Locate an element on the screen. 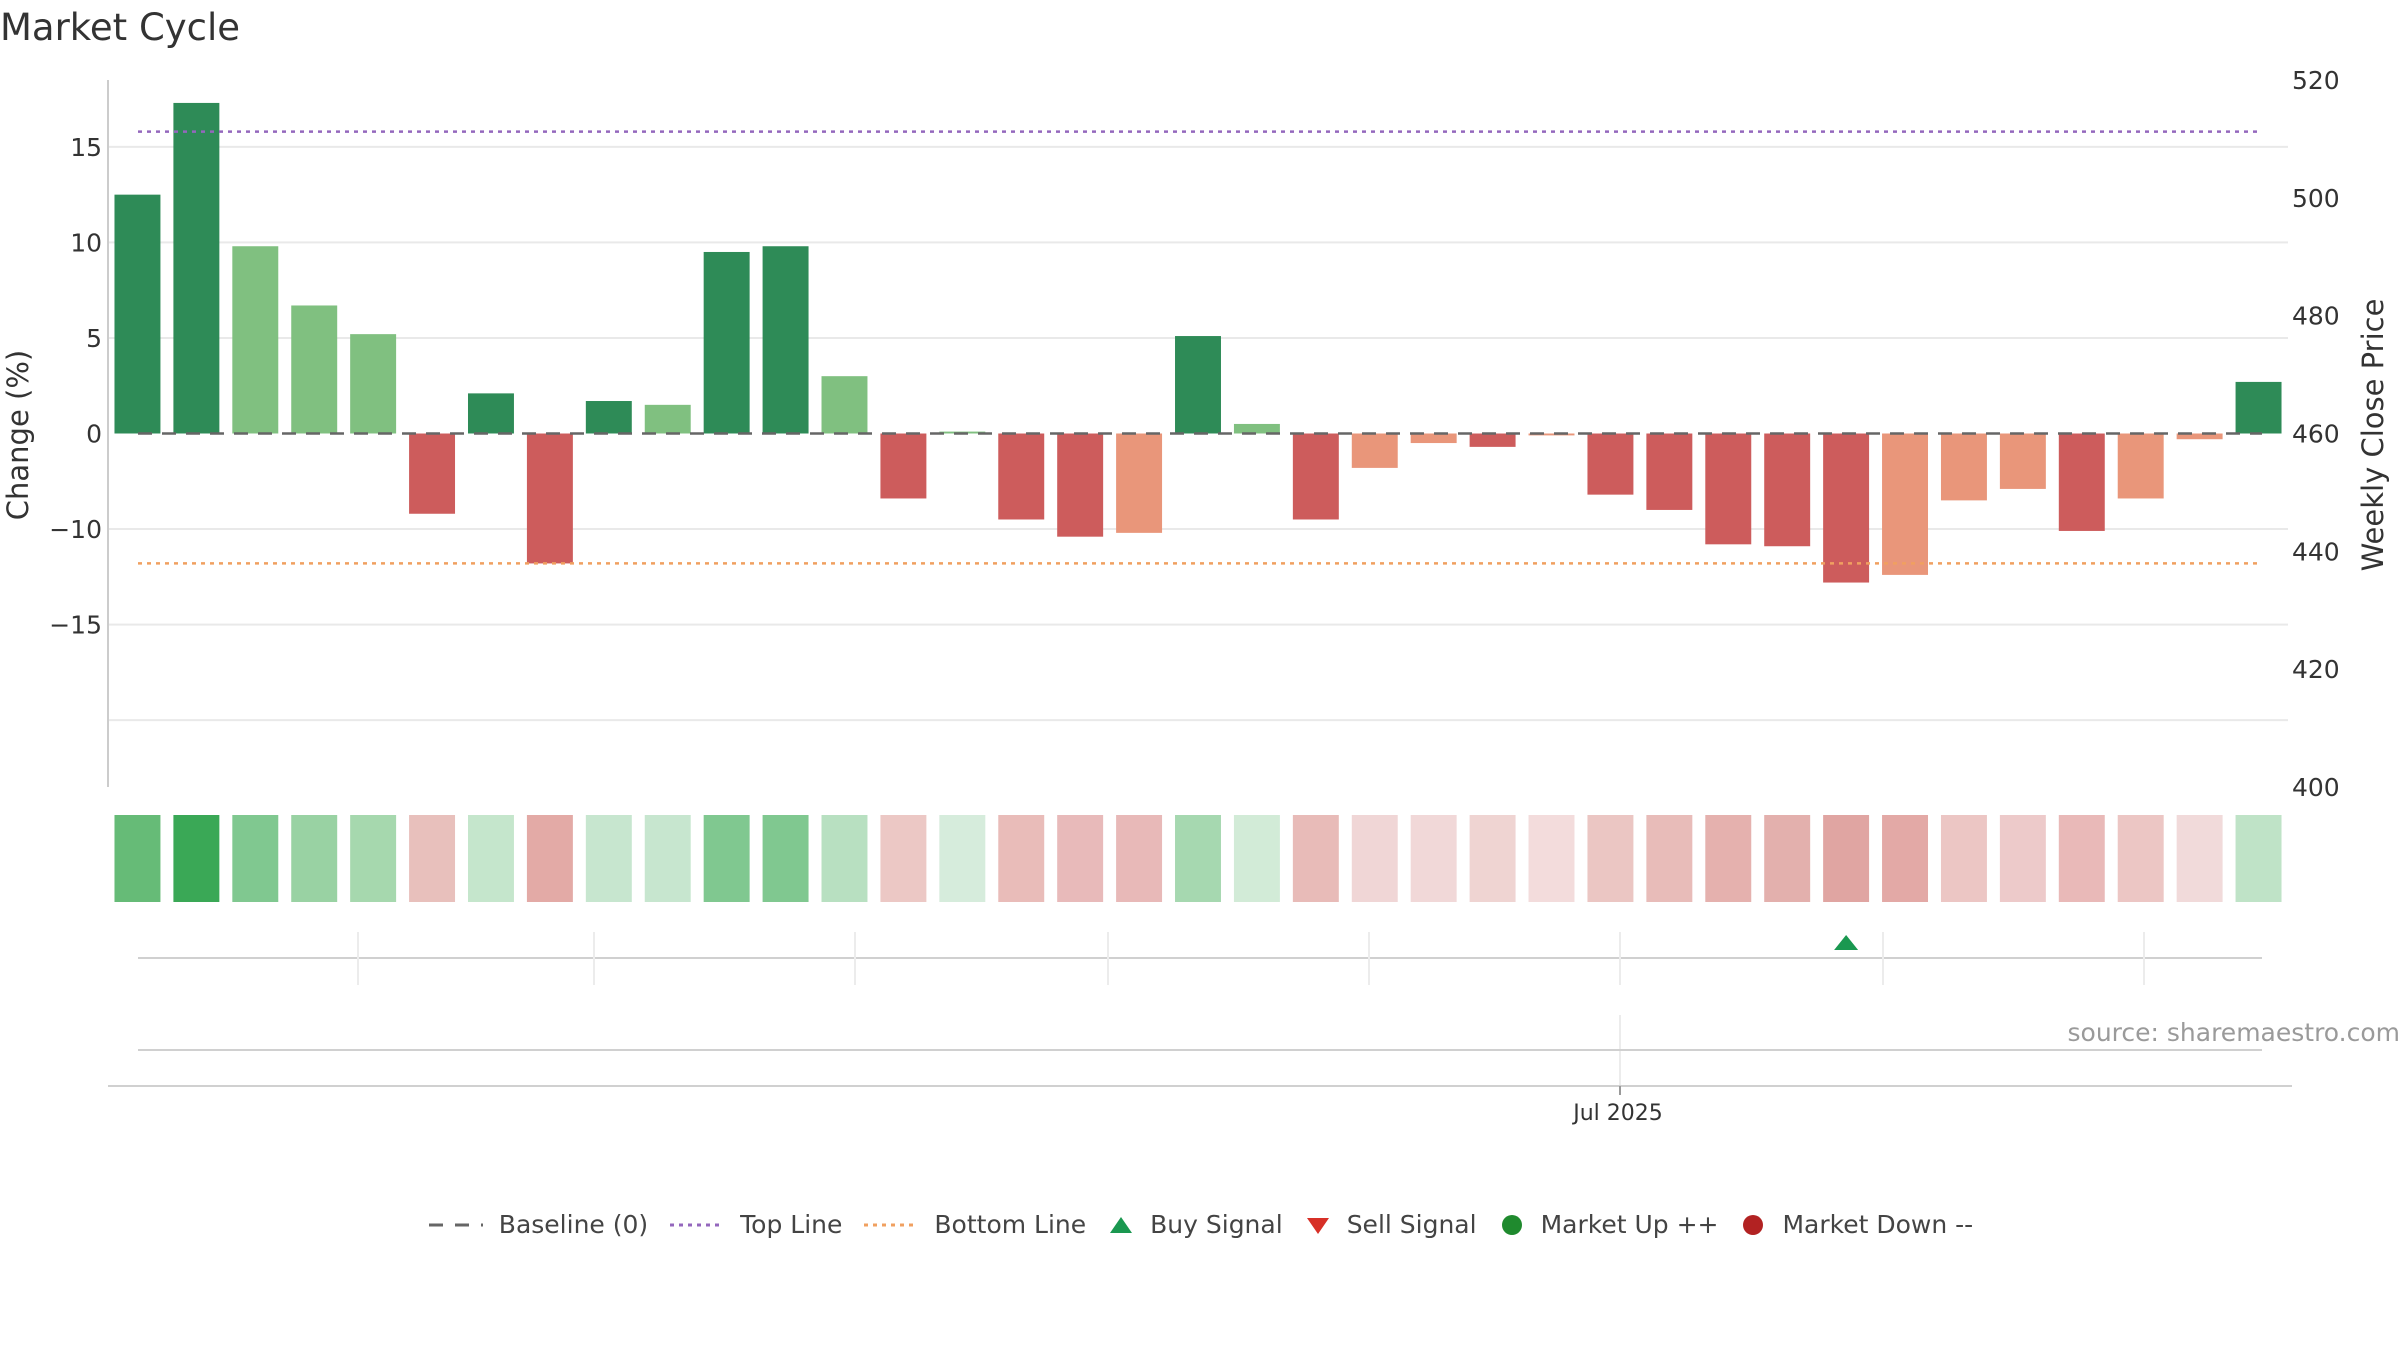  y2-axis-label: Weekly Close Price is located at coordinates (2373, 435).